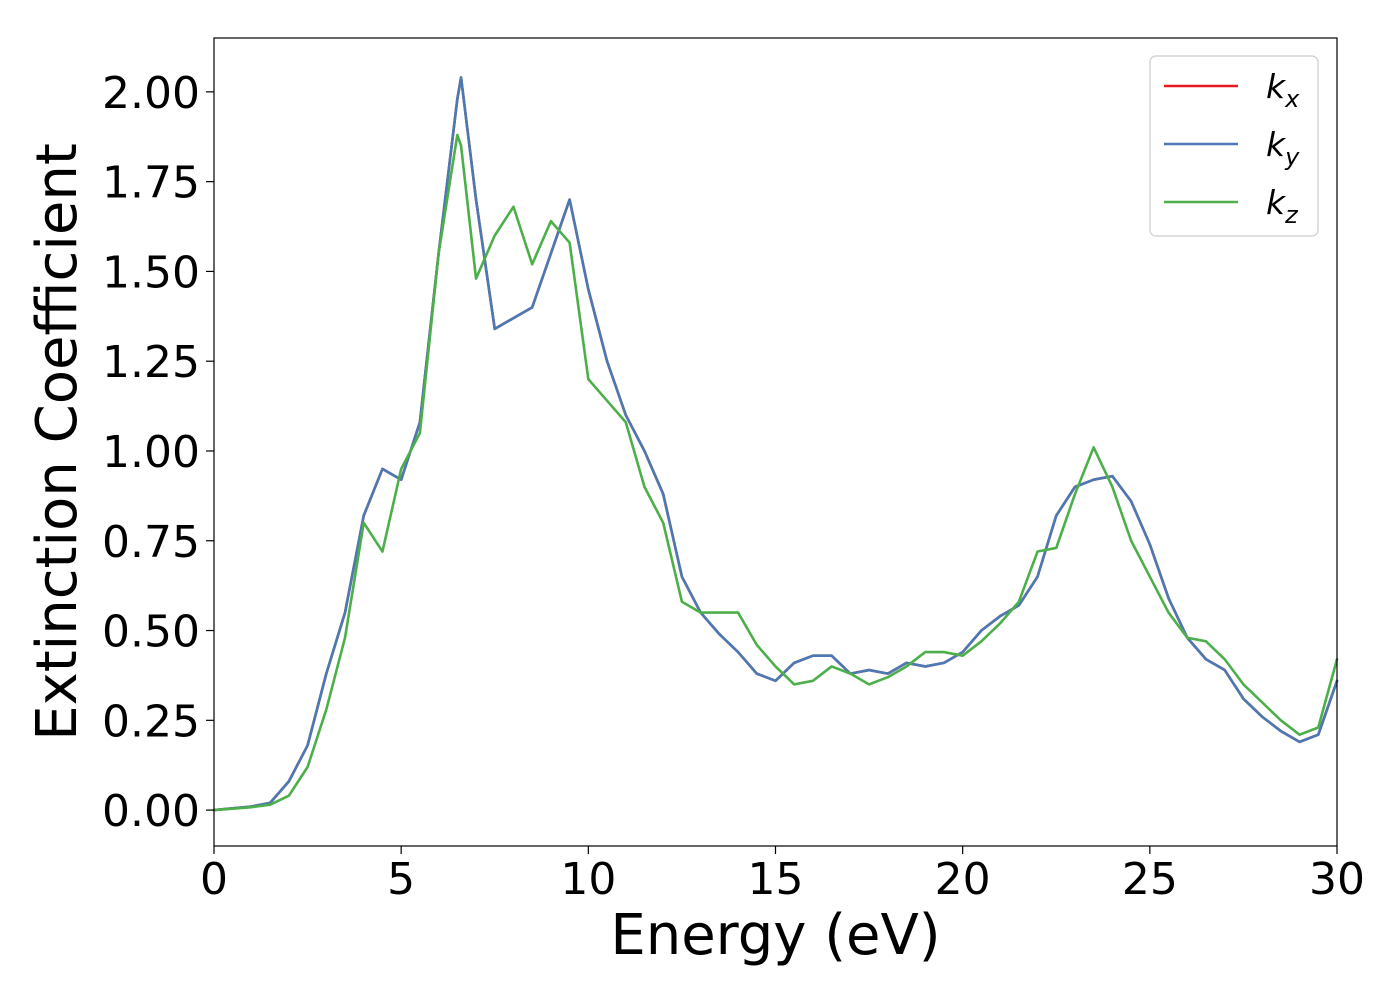 The width and height of the screenshot is (1400, 1000). Describe the element at coordinates (401, 879) in the screenshot. I see `x-tick-label: 5` at that location.